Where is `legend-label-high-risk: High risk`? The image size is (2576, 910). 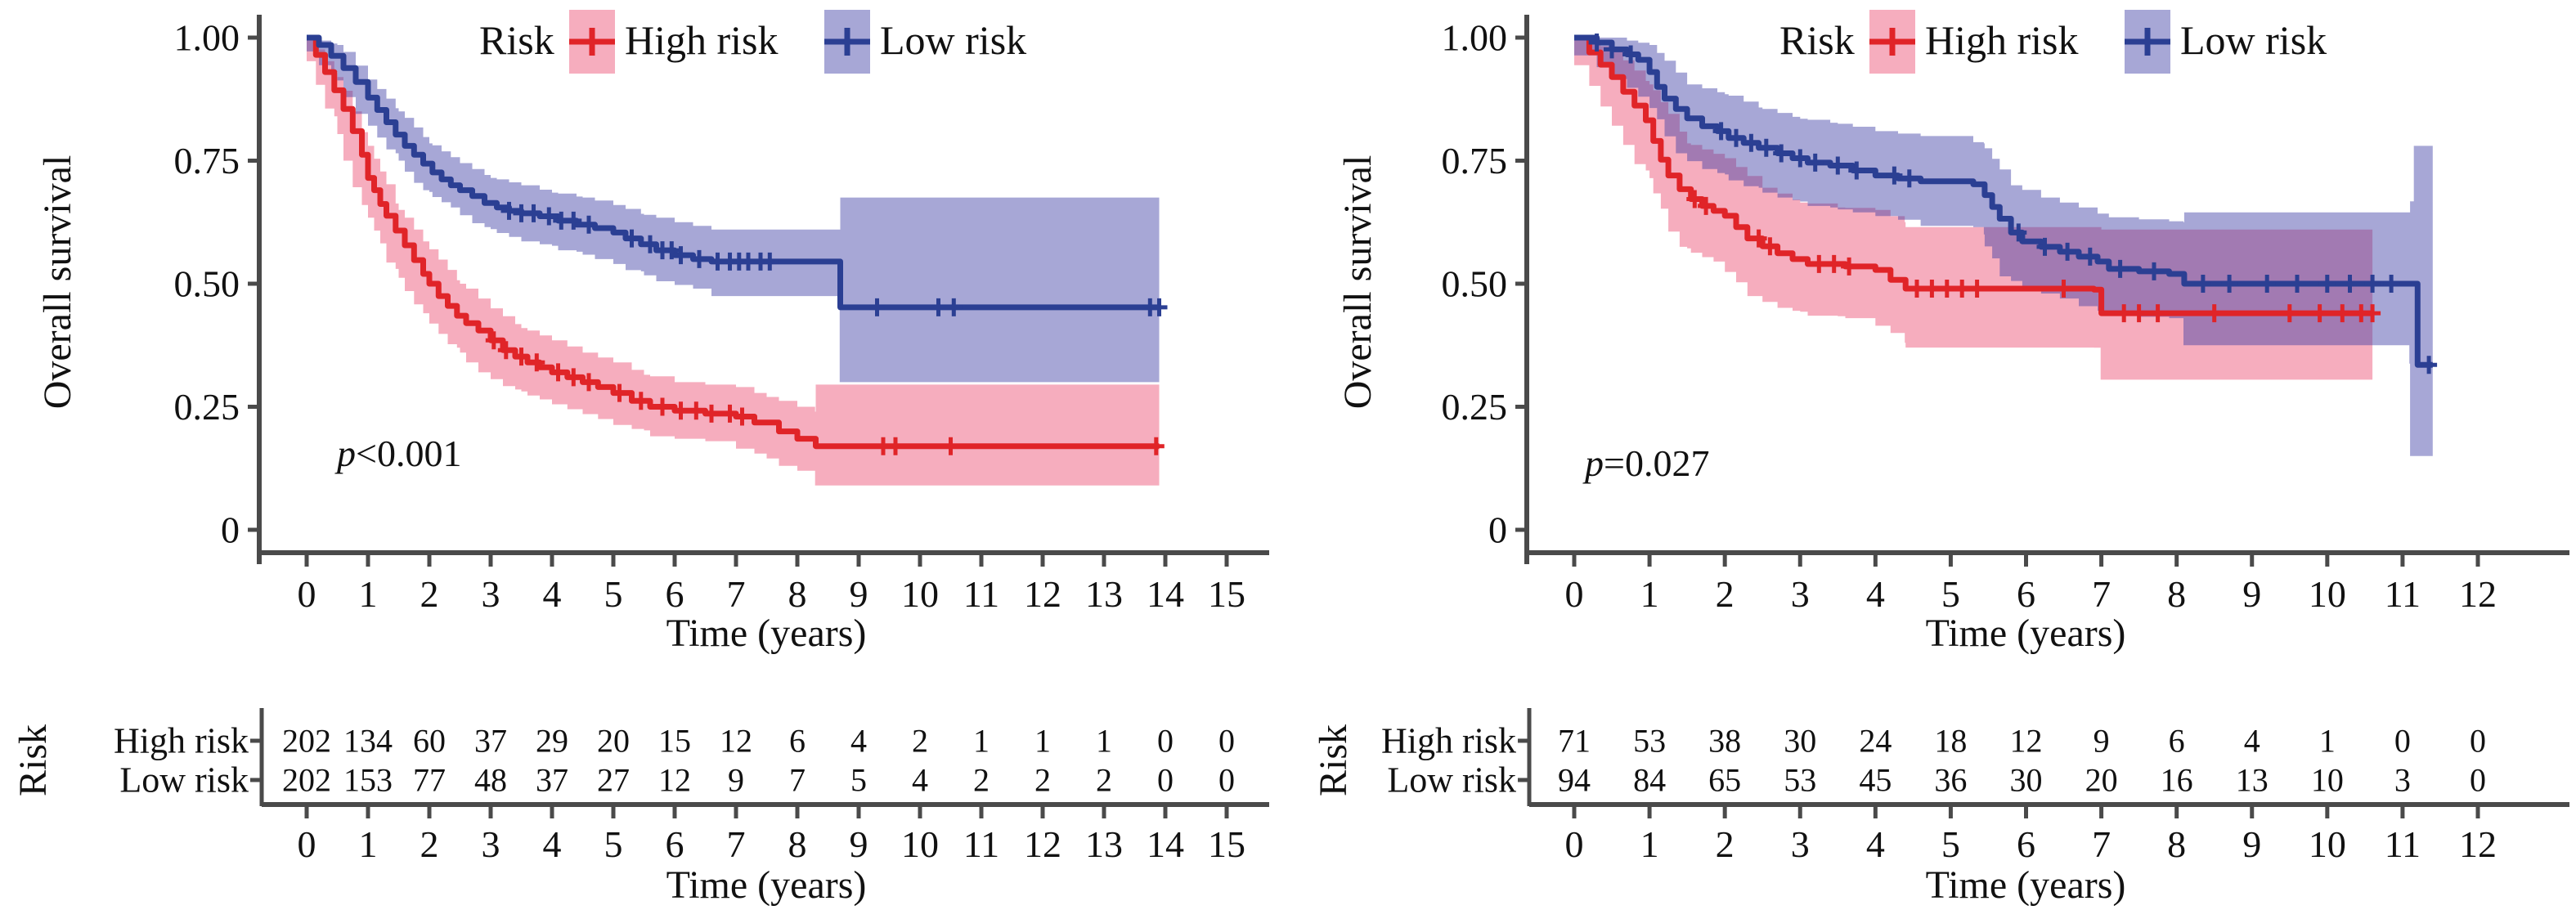 legend-label-high-risk: High risk is located at coordinates (2002, 40).